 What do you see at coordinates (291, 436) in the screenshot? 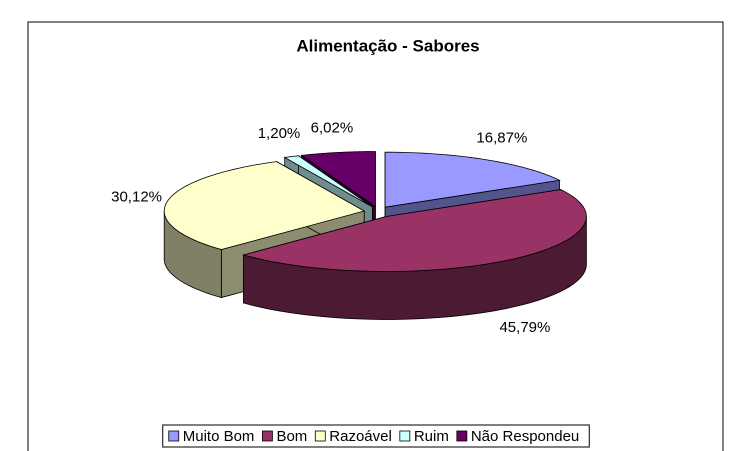
I see `legend-label: Bom` at bounding box center [291, 436].